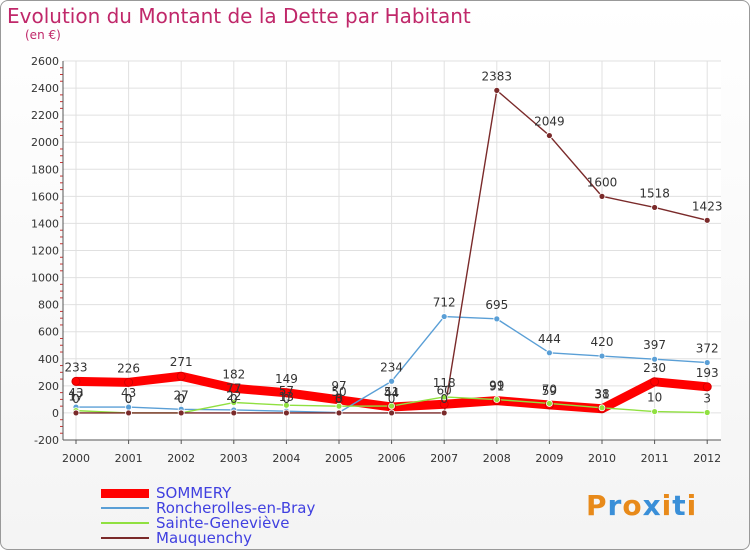 The width and height of the screenshot is (750, 550). I want to click on data-label: 193, so click(707, 373).